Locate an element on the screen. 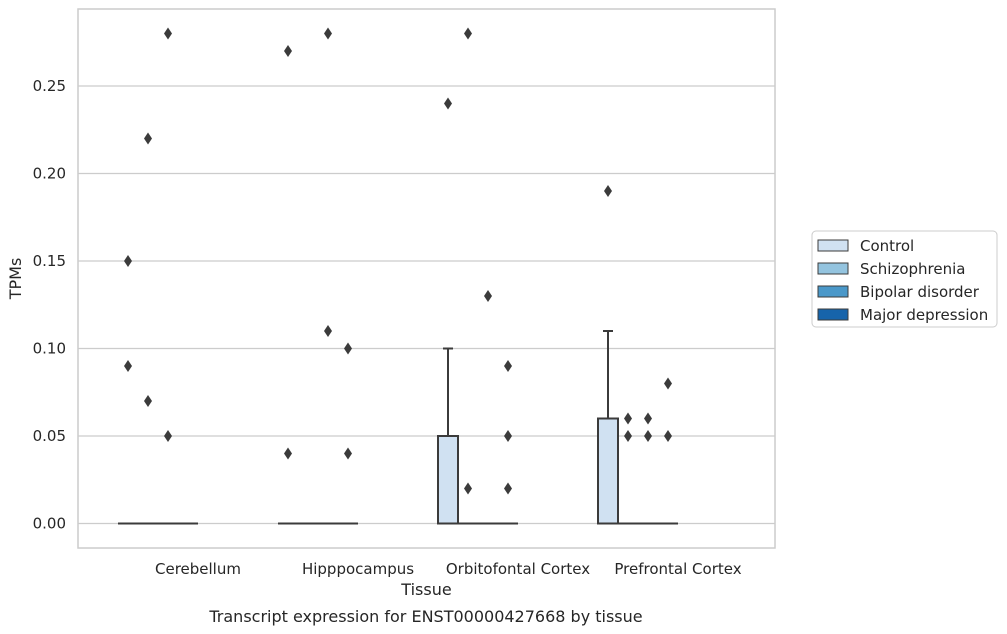  y-tick-label: 0.15 is located at coordinates (49, 261).